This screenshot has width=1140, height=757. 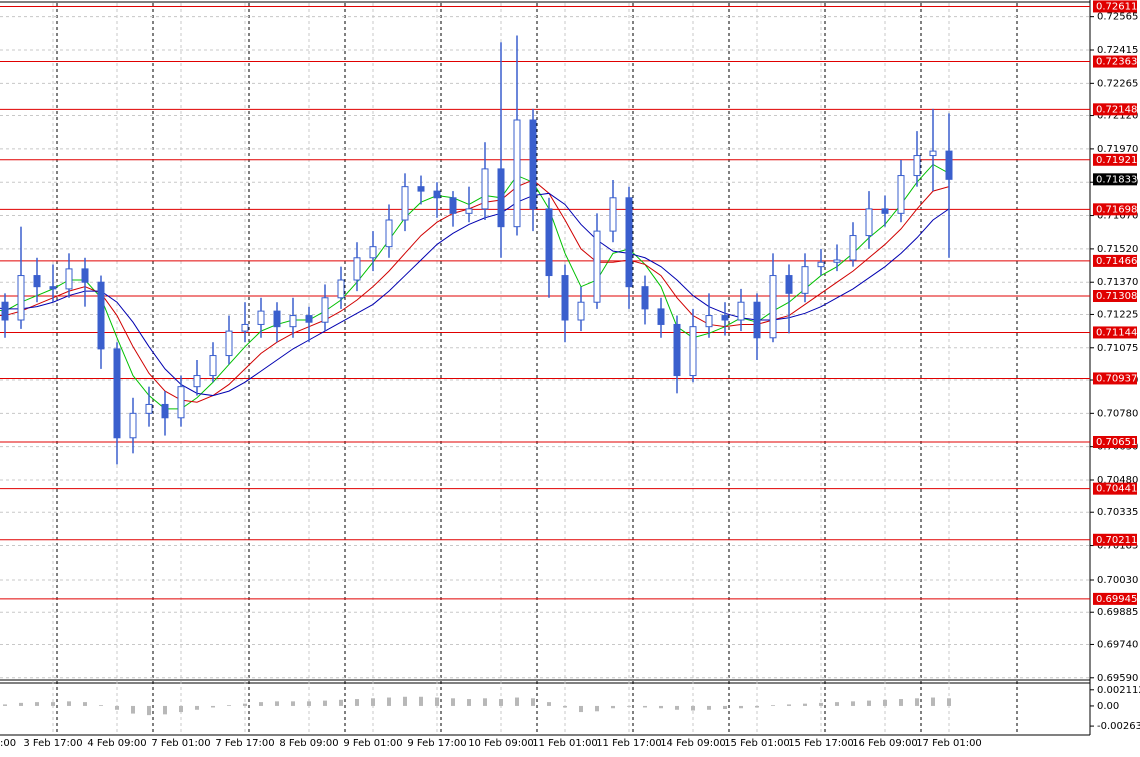 What do you see at coordinates (8, 743) in the screenshot?
I see `x-tick-label: :00` at bounding box center [8, 743].